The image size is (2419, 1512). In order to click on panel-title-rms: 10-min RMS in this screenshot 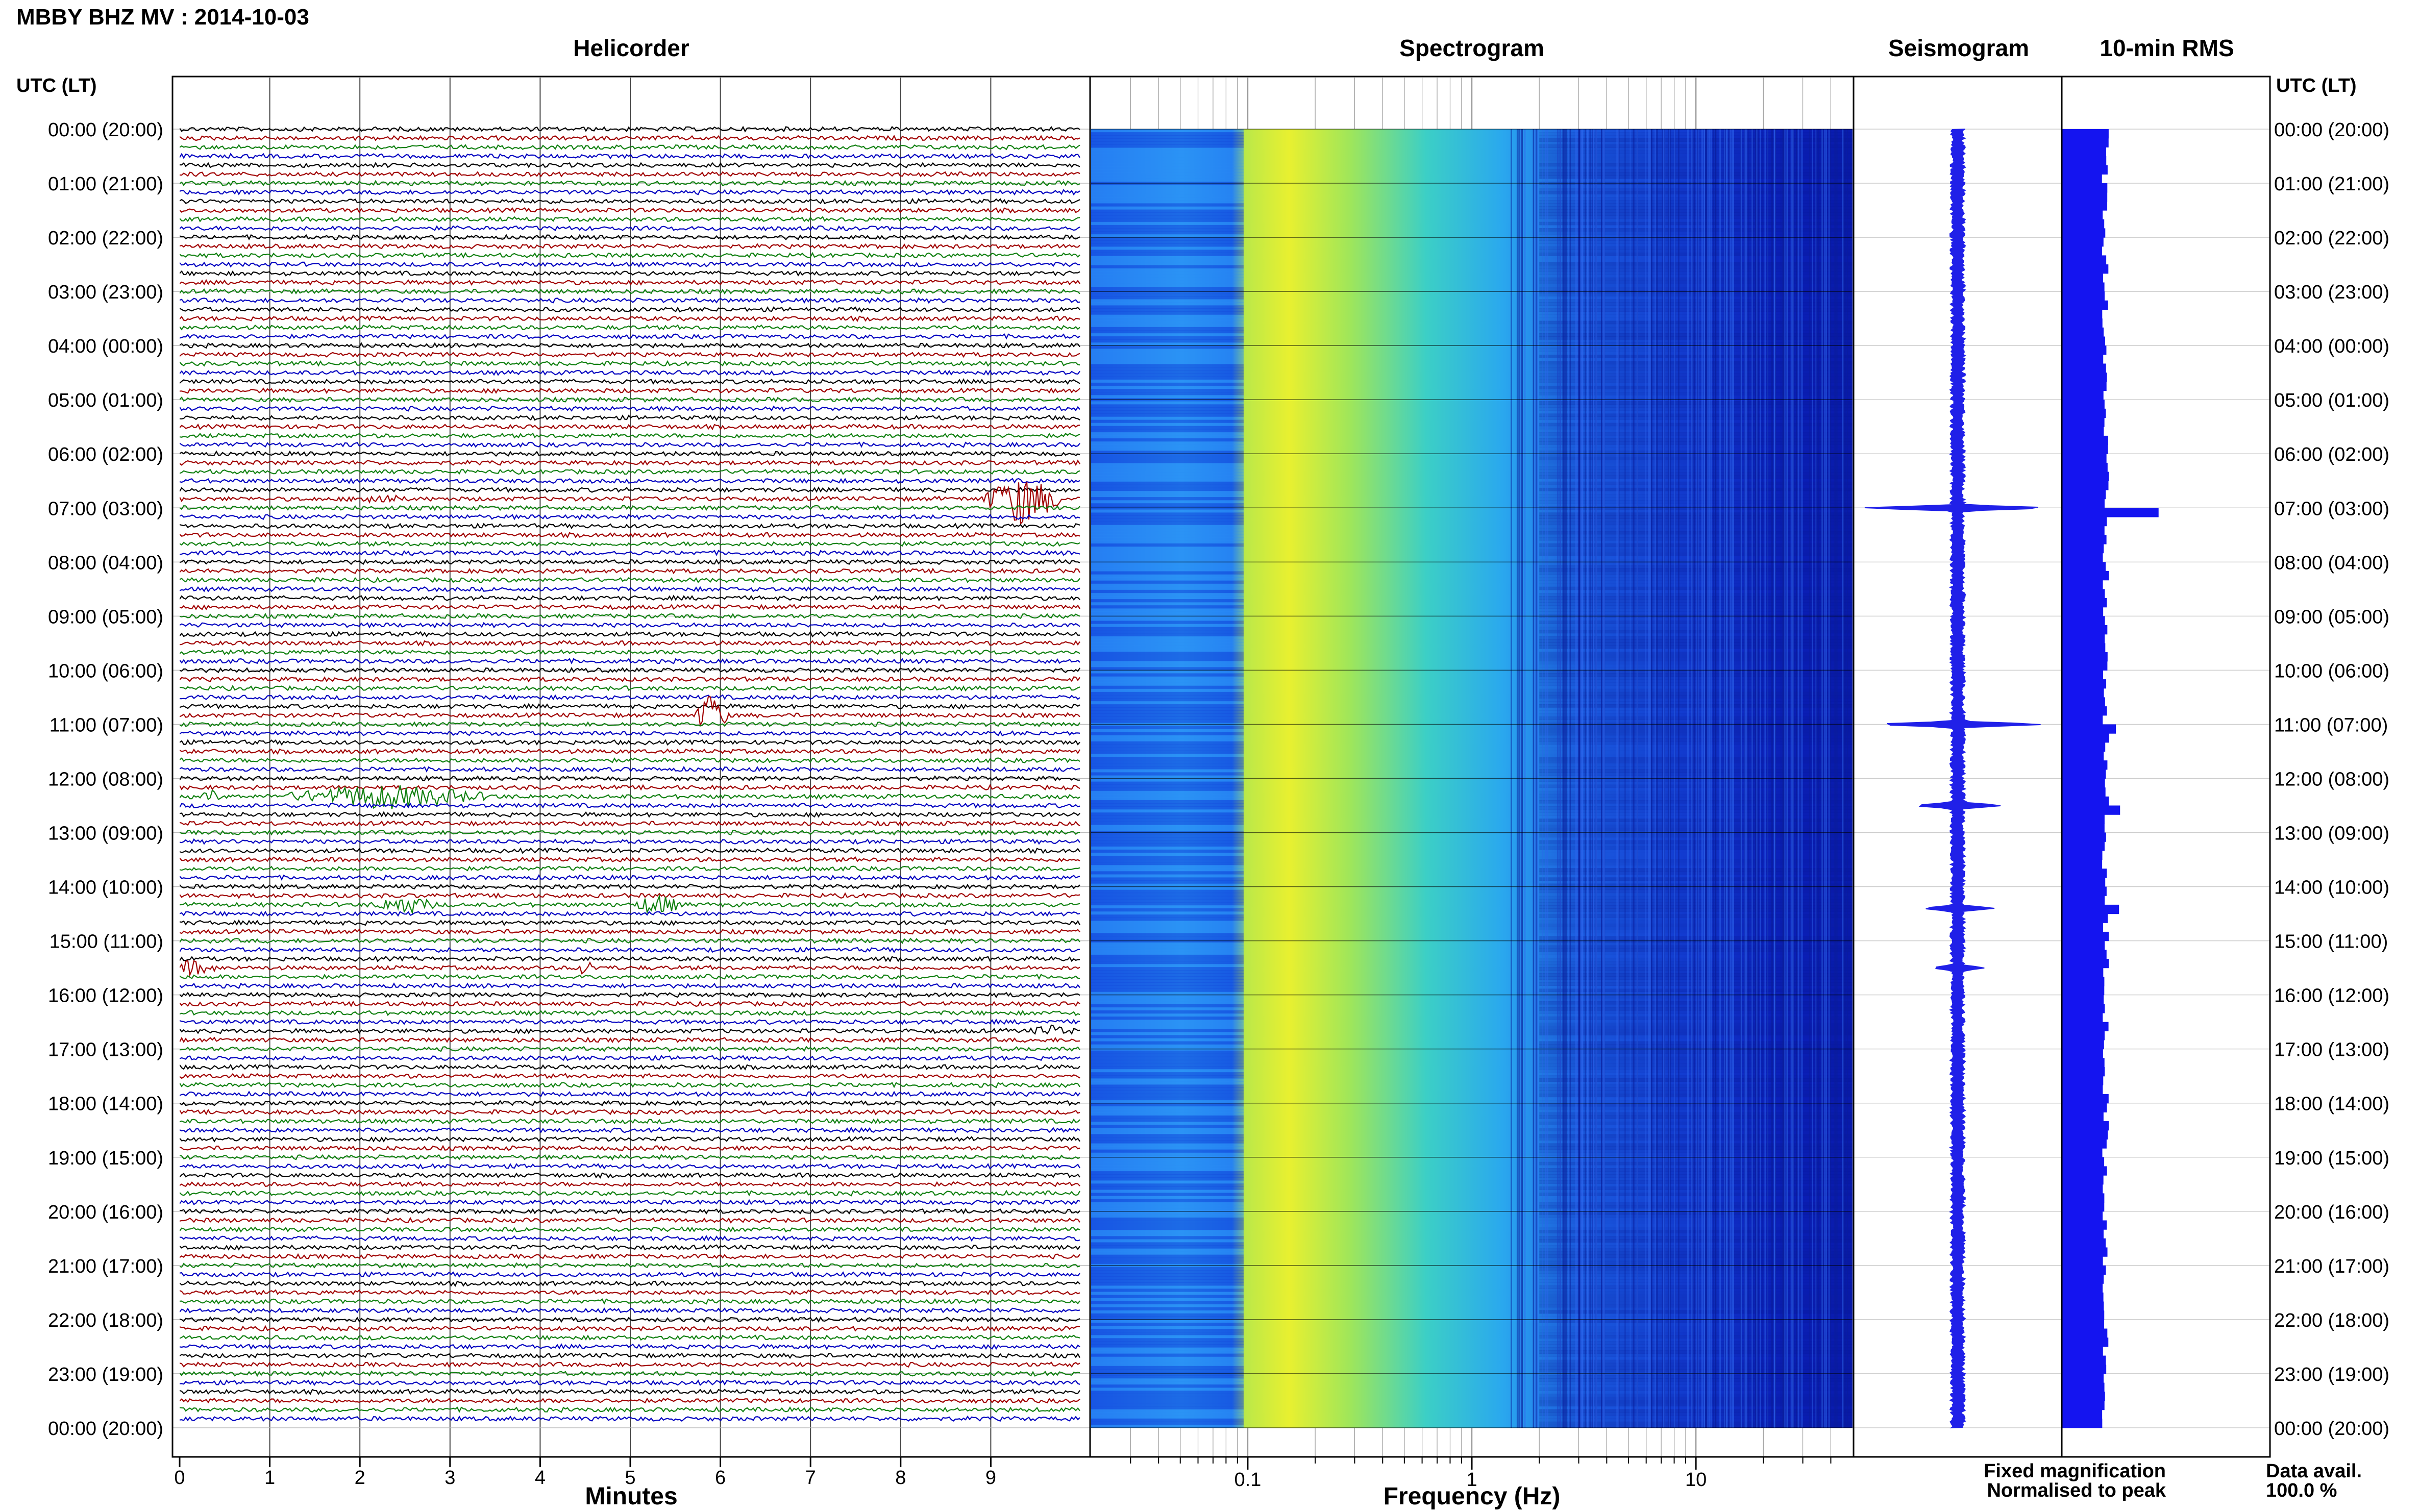, I will do `click(2167, 48)`.